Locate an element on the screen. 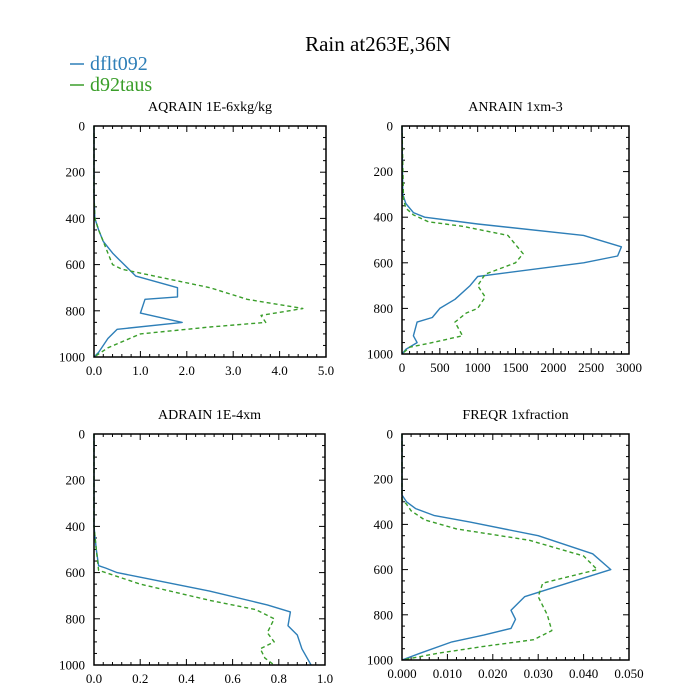  x-tick-label: 0.4 is located at coordinates (186, 678).